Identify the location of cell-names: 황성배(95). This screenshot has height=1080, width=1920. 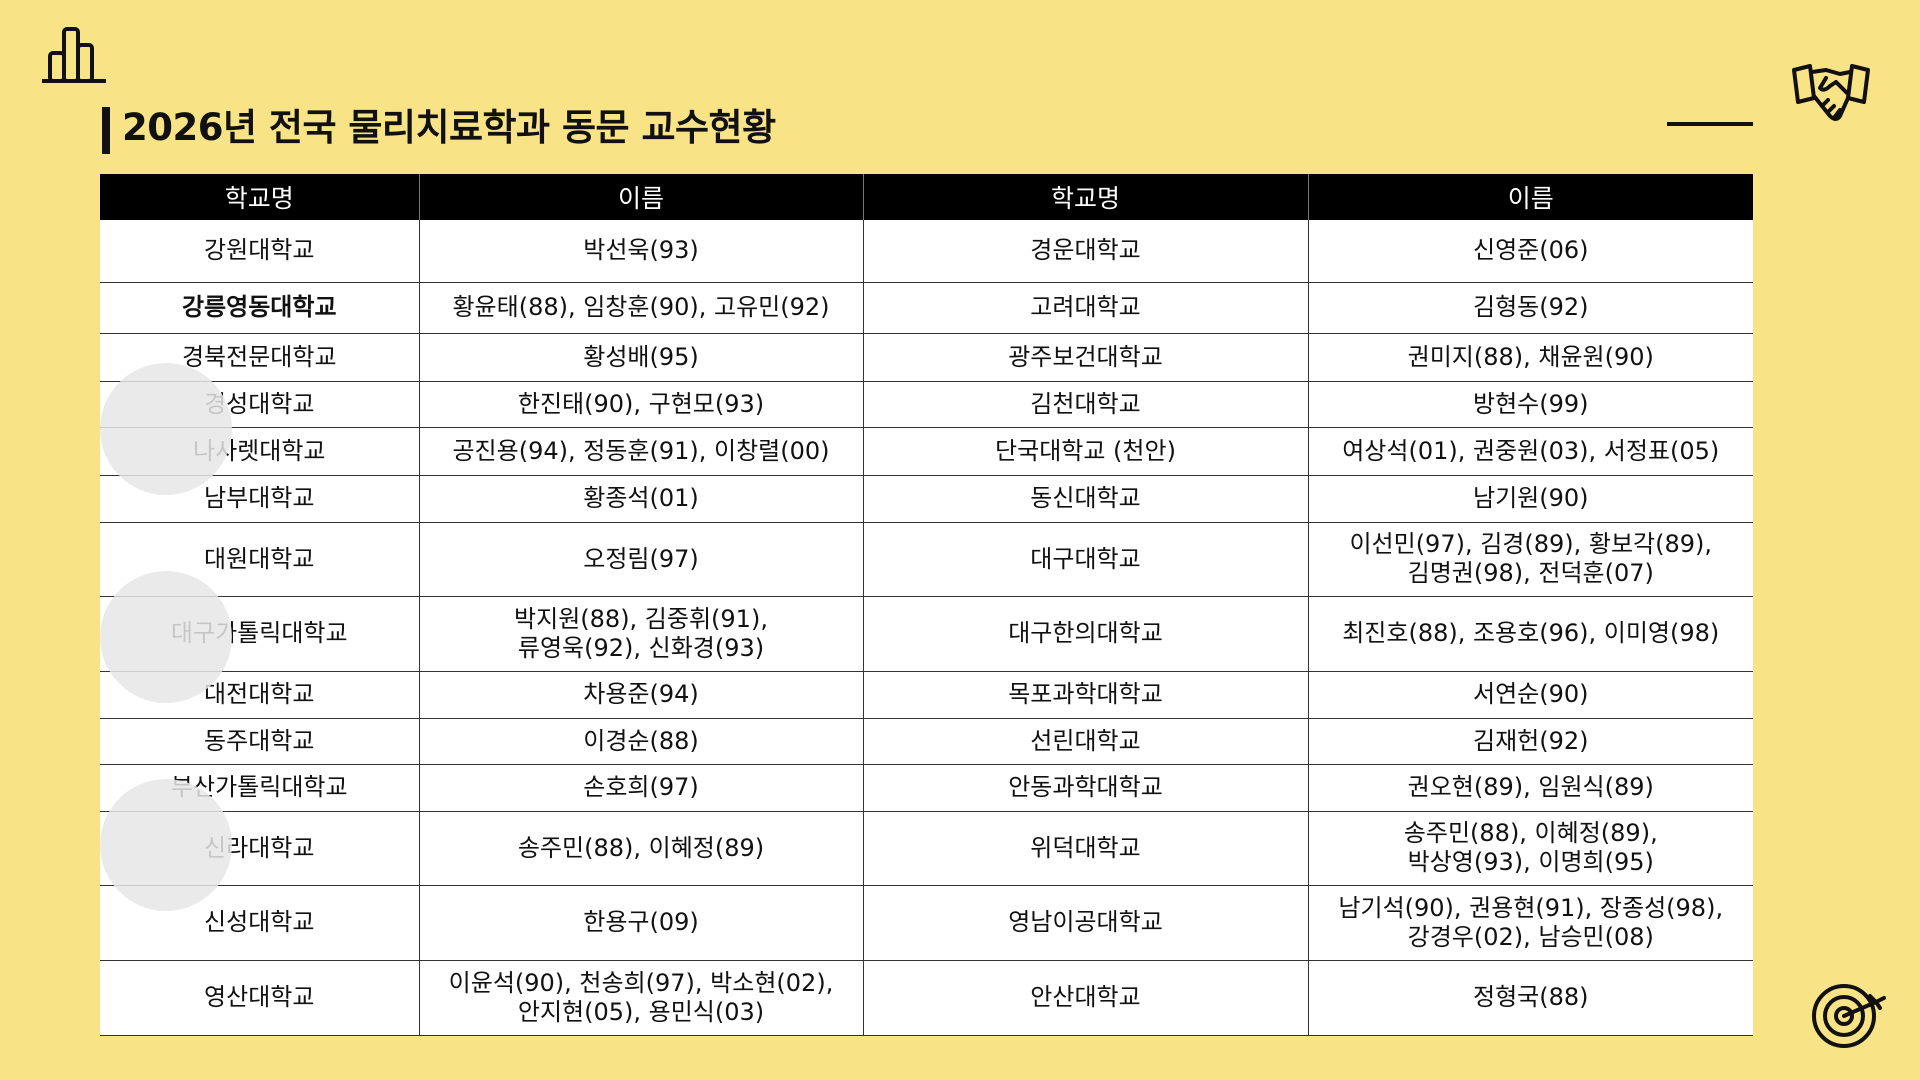
(640, 357).